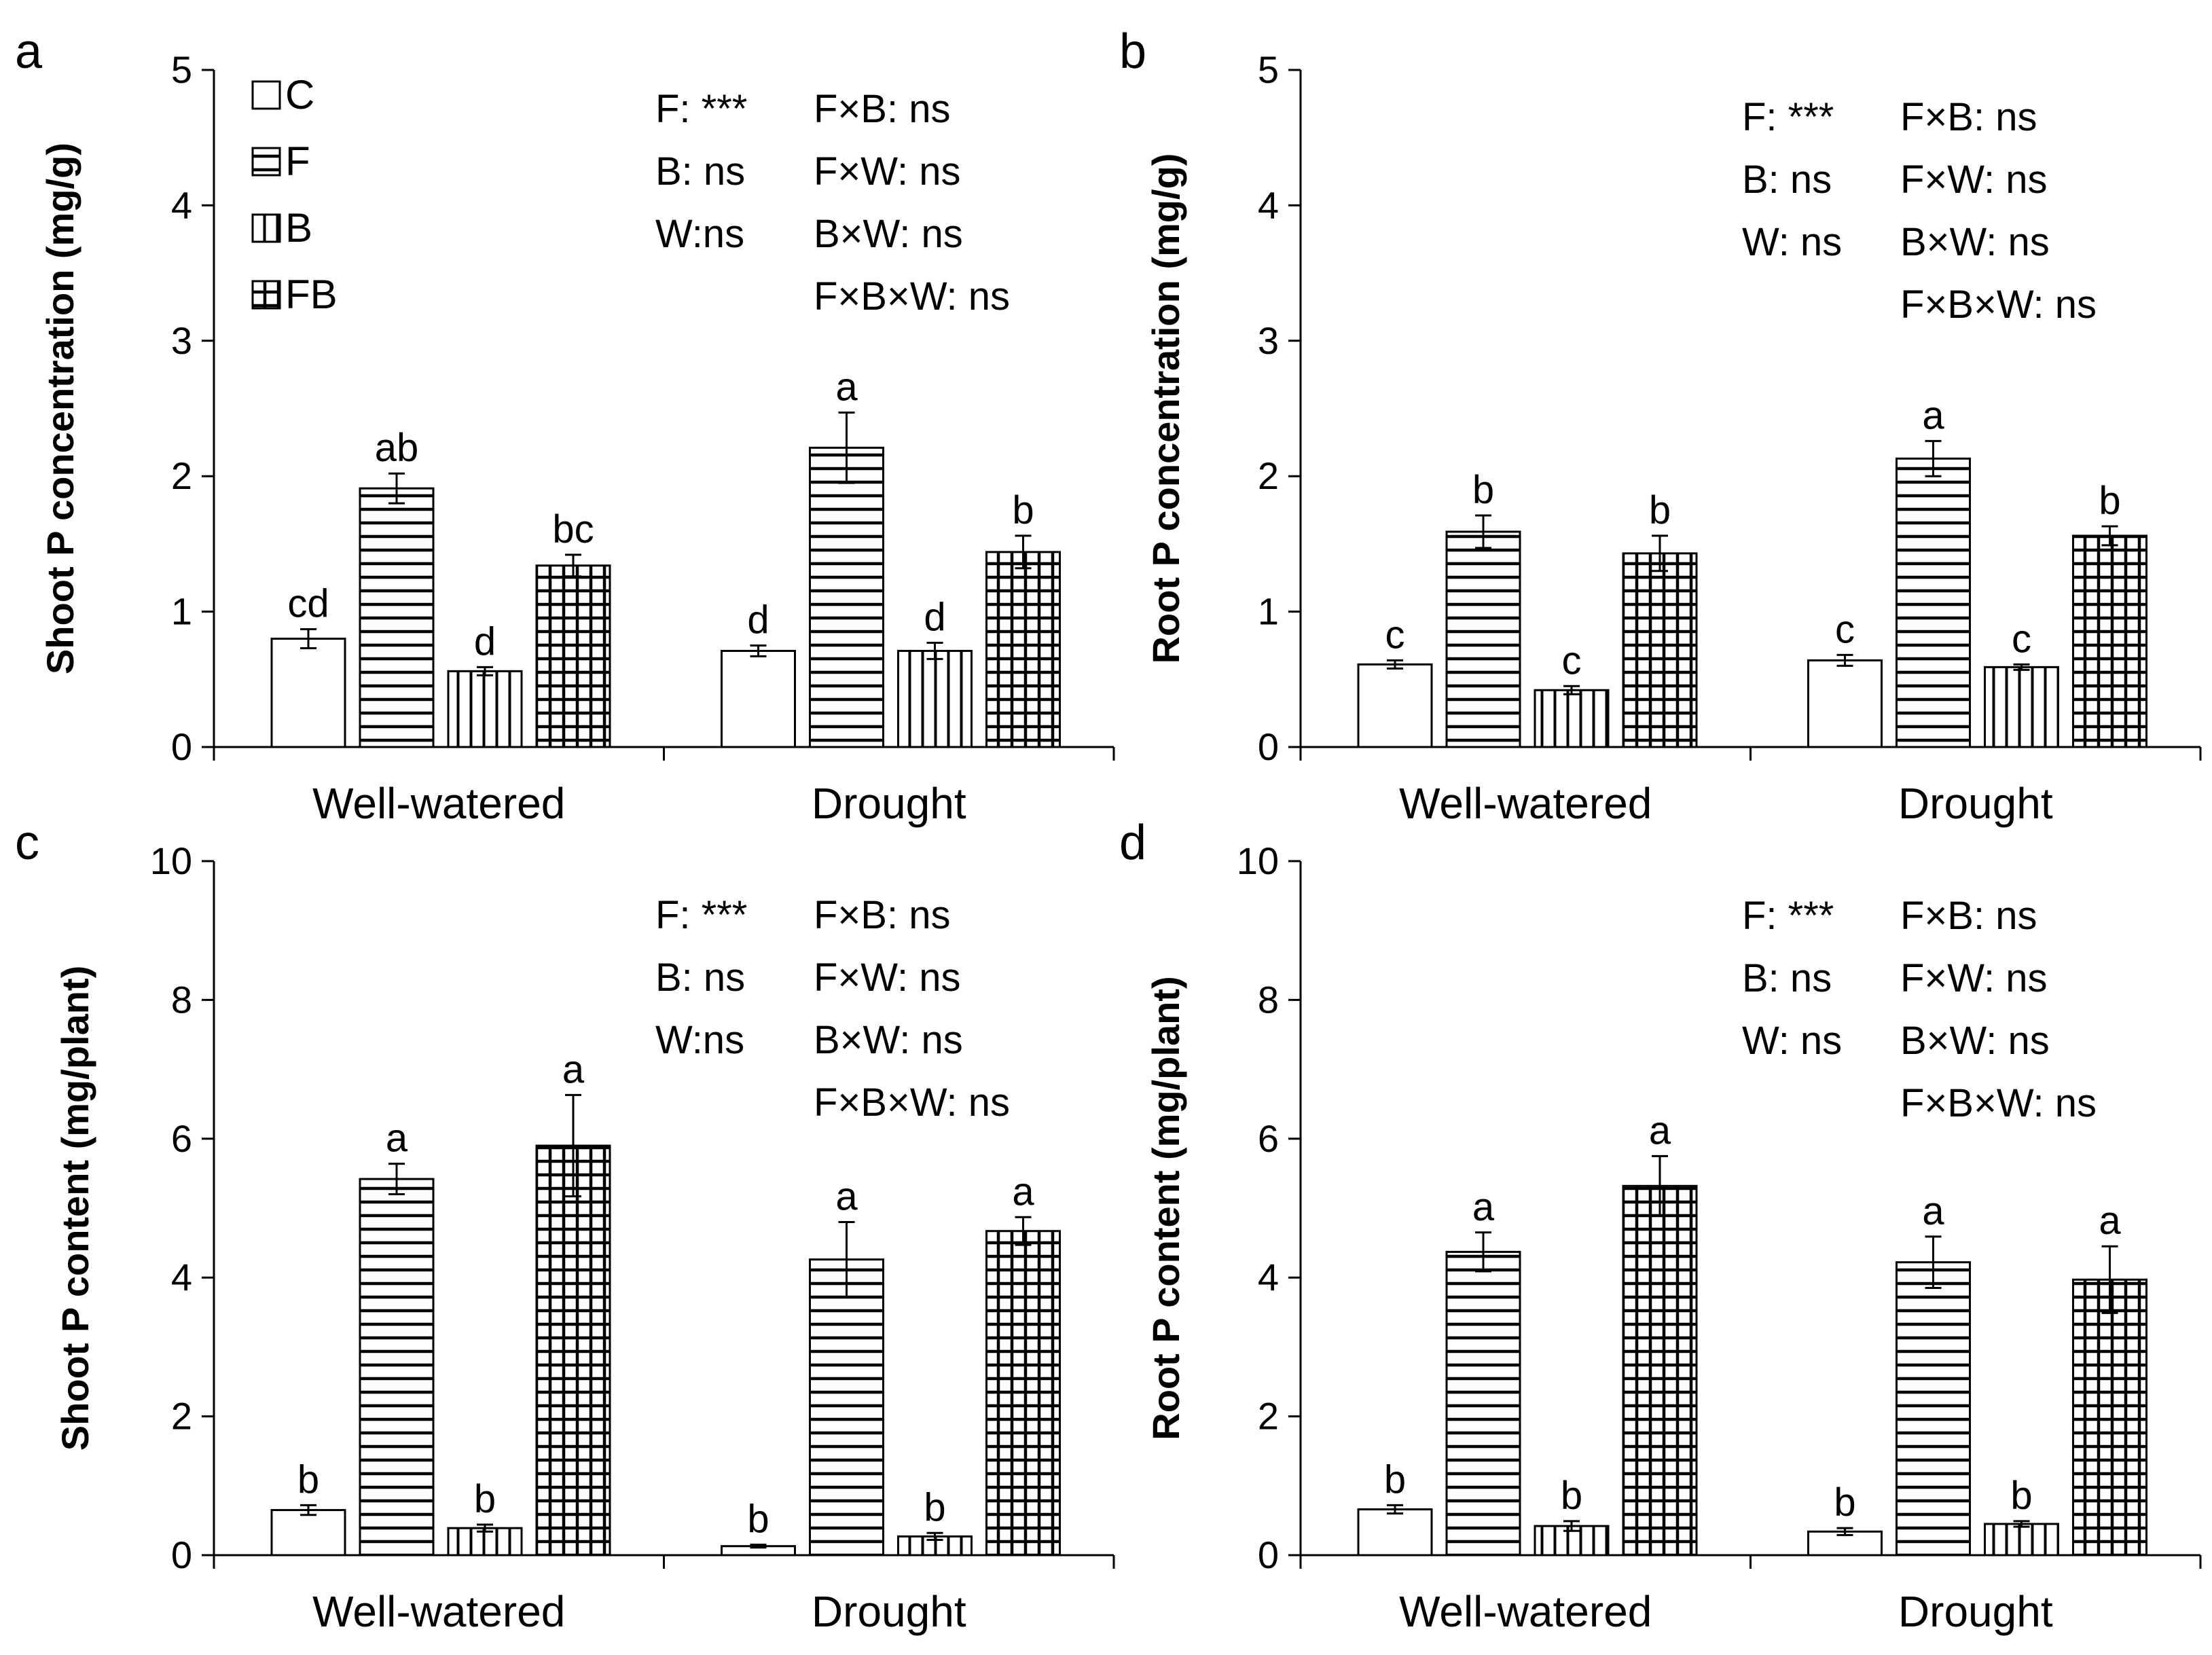 The height and width of the screenshot is (1655, 2212). What do you see at coordinates (266, 228) in the screenshot?
I see `legend-swatch-b` at bounding box center [266, 228].